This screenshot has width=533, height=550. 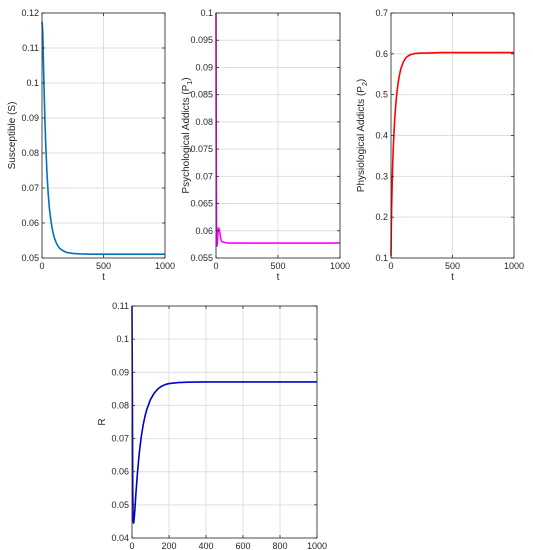 What do you see at coordinates (201, 258) in the screenshot?
I see `psychological-addicts-y-tick-label: 0.055` at bounding box center [201, 258].